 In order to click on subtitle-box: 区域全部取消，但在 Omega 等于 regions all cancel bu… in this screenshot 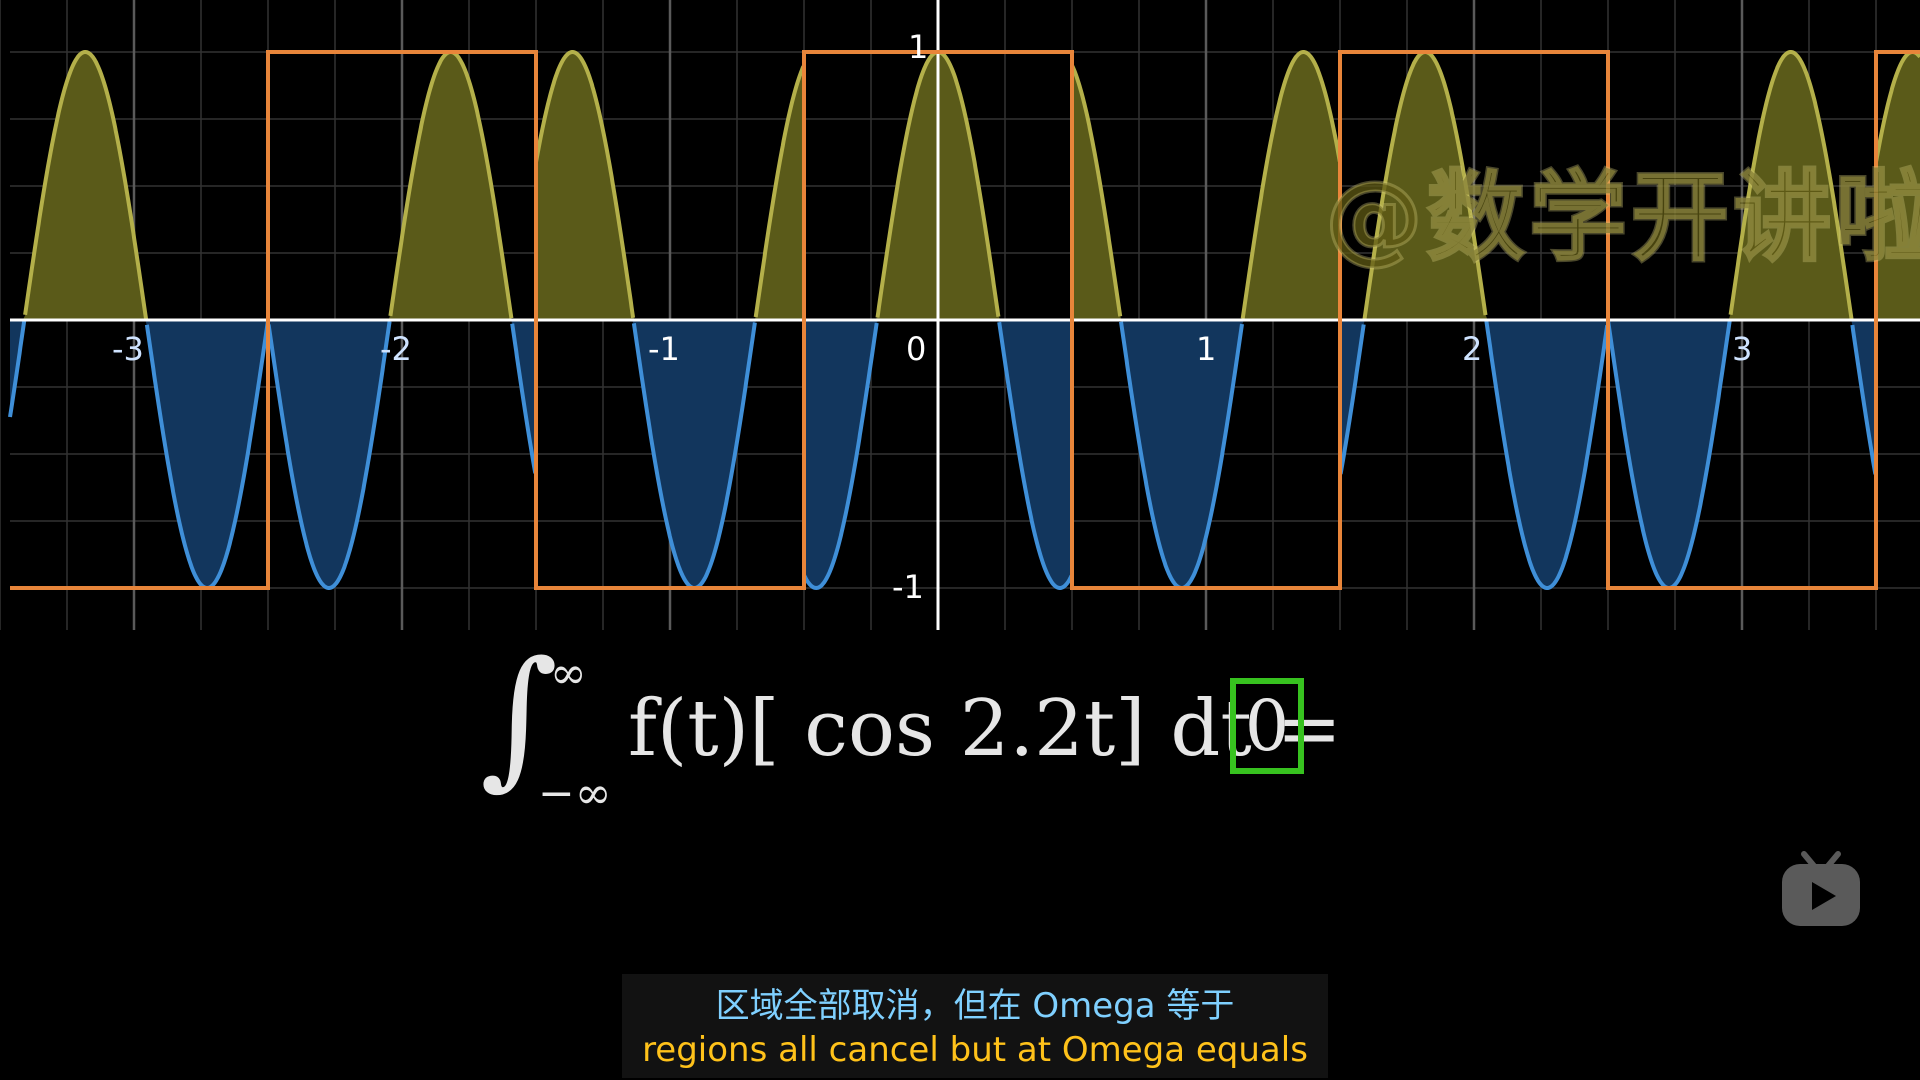, I will do `click(975, 1026)`.